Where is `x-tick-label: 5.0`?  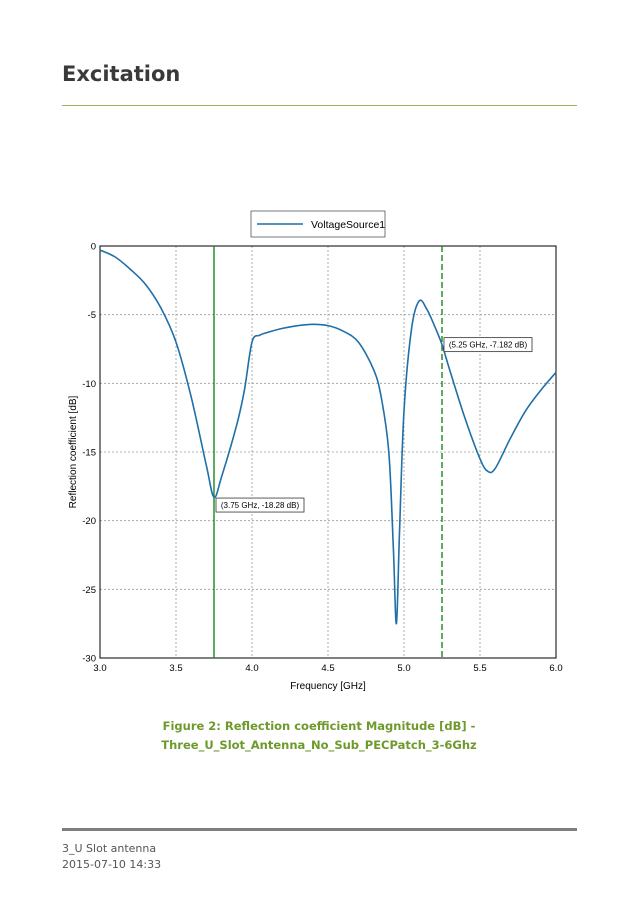 x-tick-label: 5.0 is located at coordinates (403, 668).